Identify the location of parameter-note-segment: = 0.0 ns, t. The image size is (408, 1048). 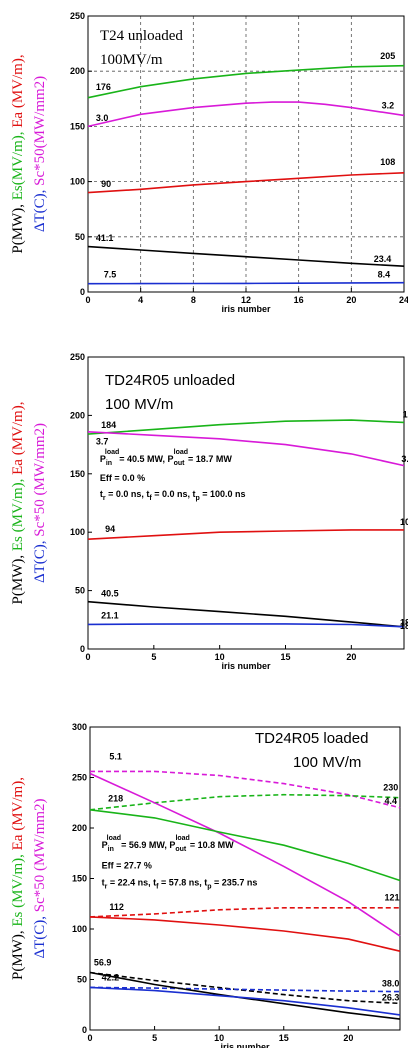
(174, 494).